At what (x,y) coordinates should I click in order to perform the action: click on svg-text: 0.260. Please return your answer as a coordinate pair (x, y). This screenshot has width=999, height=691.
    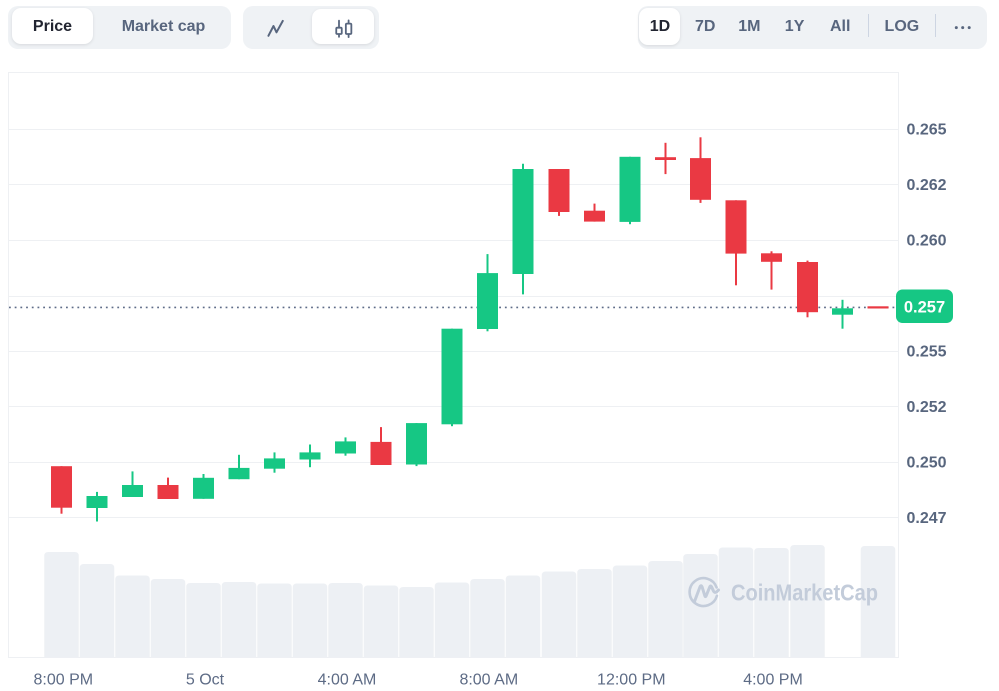
    Looking at the image, I should click on (927, 241).